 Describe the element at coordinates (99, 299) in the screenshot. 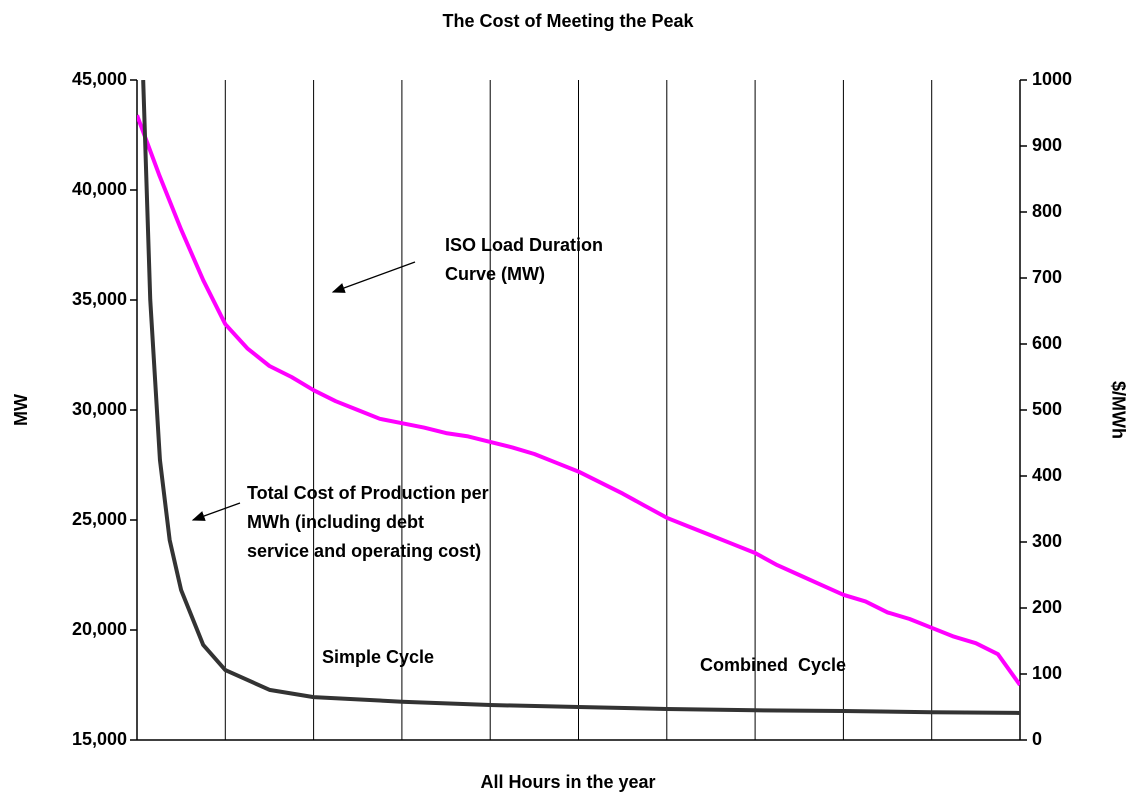

I see `y-tick-label: 35,000` at that location.